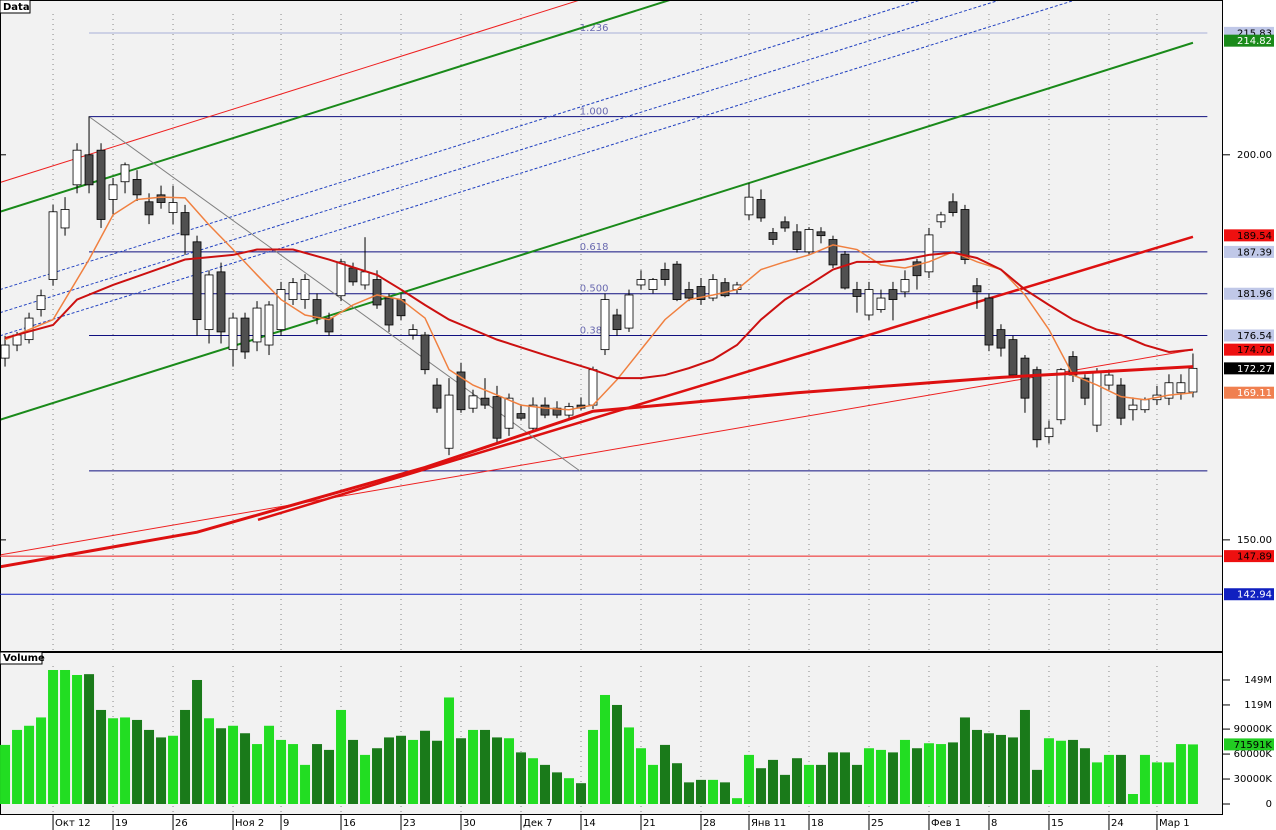 Image resolution: width=1276 pixels, height=830 pixels. What do you see at coordinates (286, 823) in the screenshot?
I see `x-tick-label: 9` at bounding box center [286, 823].